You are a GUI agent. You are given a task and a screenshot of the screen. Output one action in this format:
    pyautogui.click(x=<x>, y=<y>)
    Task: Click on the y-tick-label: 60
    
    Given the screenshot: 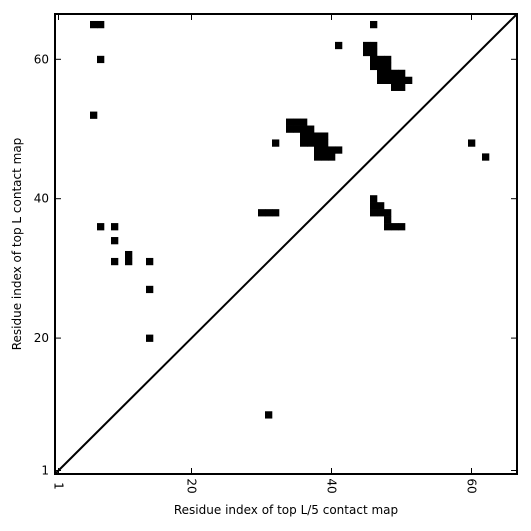 What is the action you would take?
    pyautogui.click(x=41, y=59)
    